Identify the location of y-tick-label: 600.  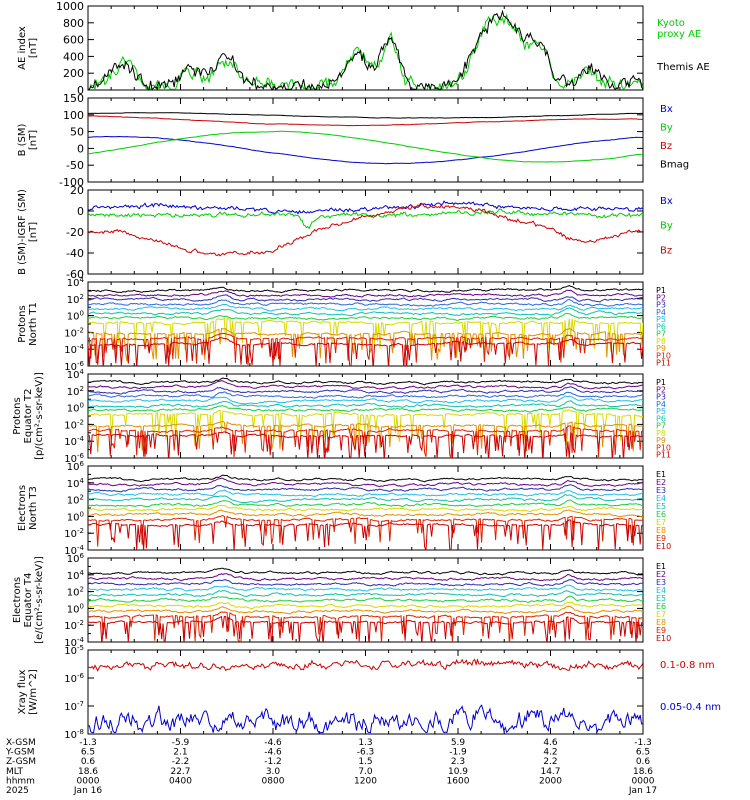
(73, 40).